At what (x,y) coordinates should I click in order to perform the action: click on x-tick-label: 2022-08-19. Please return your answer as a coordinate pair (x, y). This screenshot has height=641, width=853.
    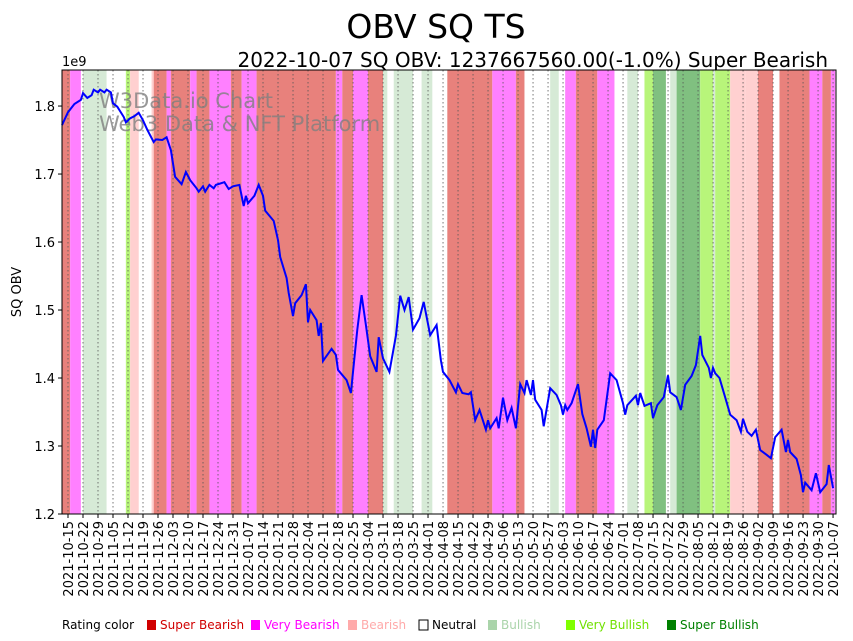
    Looking at the image, I should click on (729, 559).